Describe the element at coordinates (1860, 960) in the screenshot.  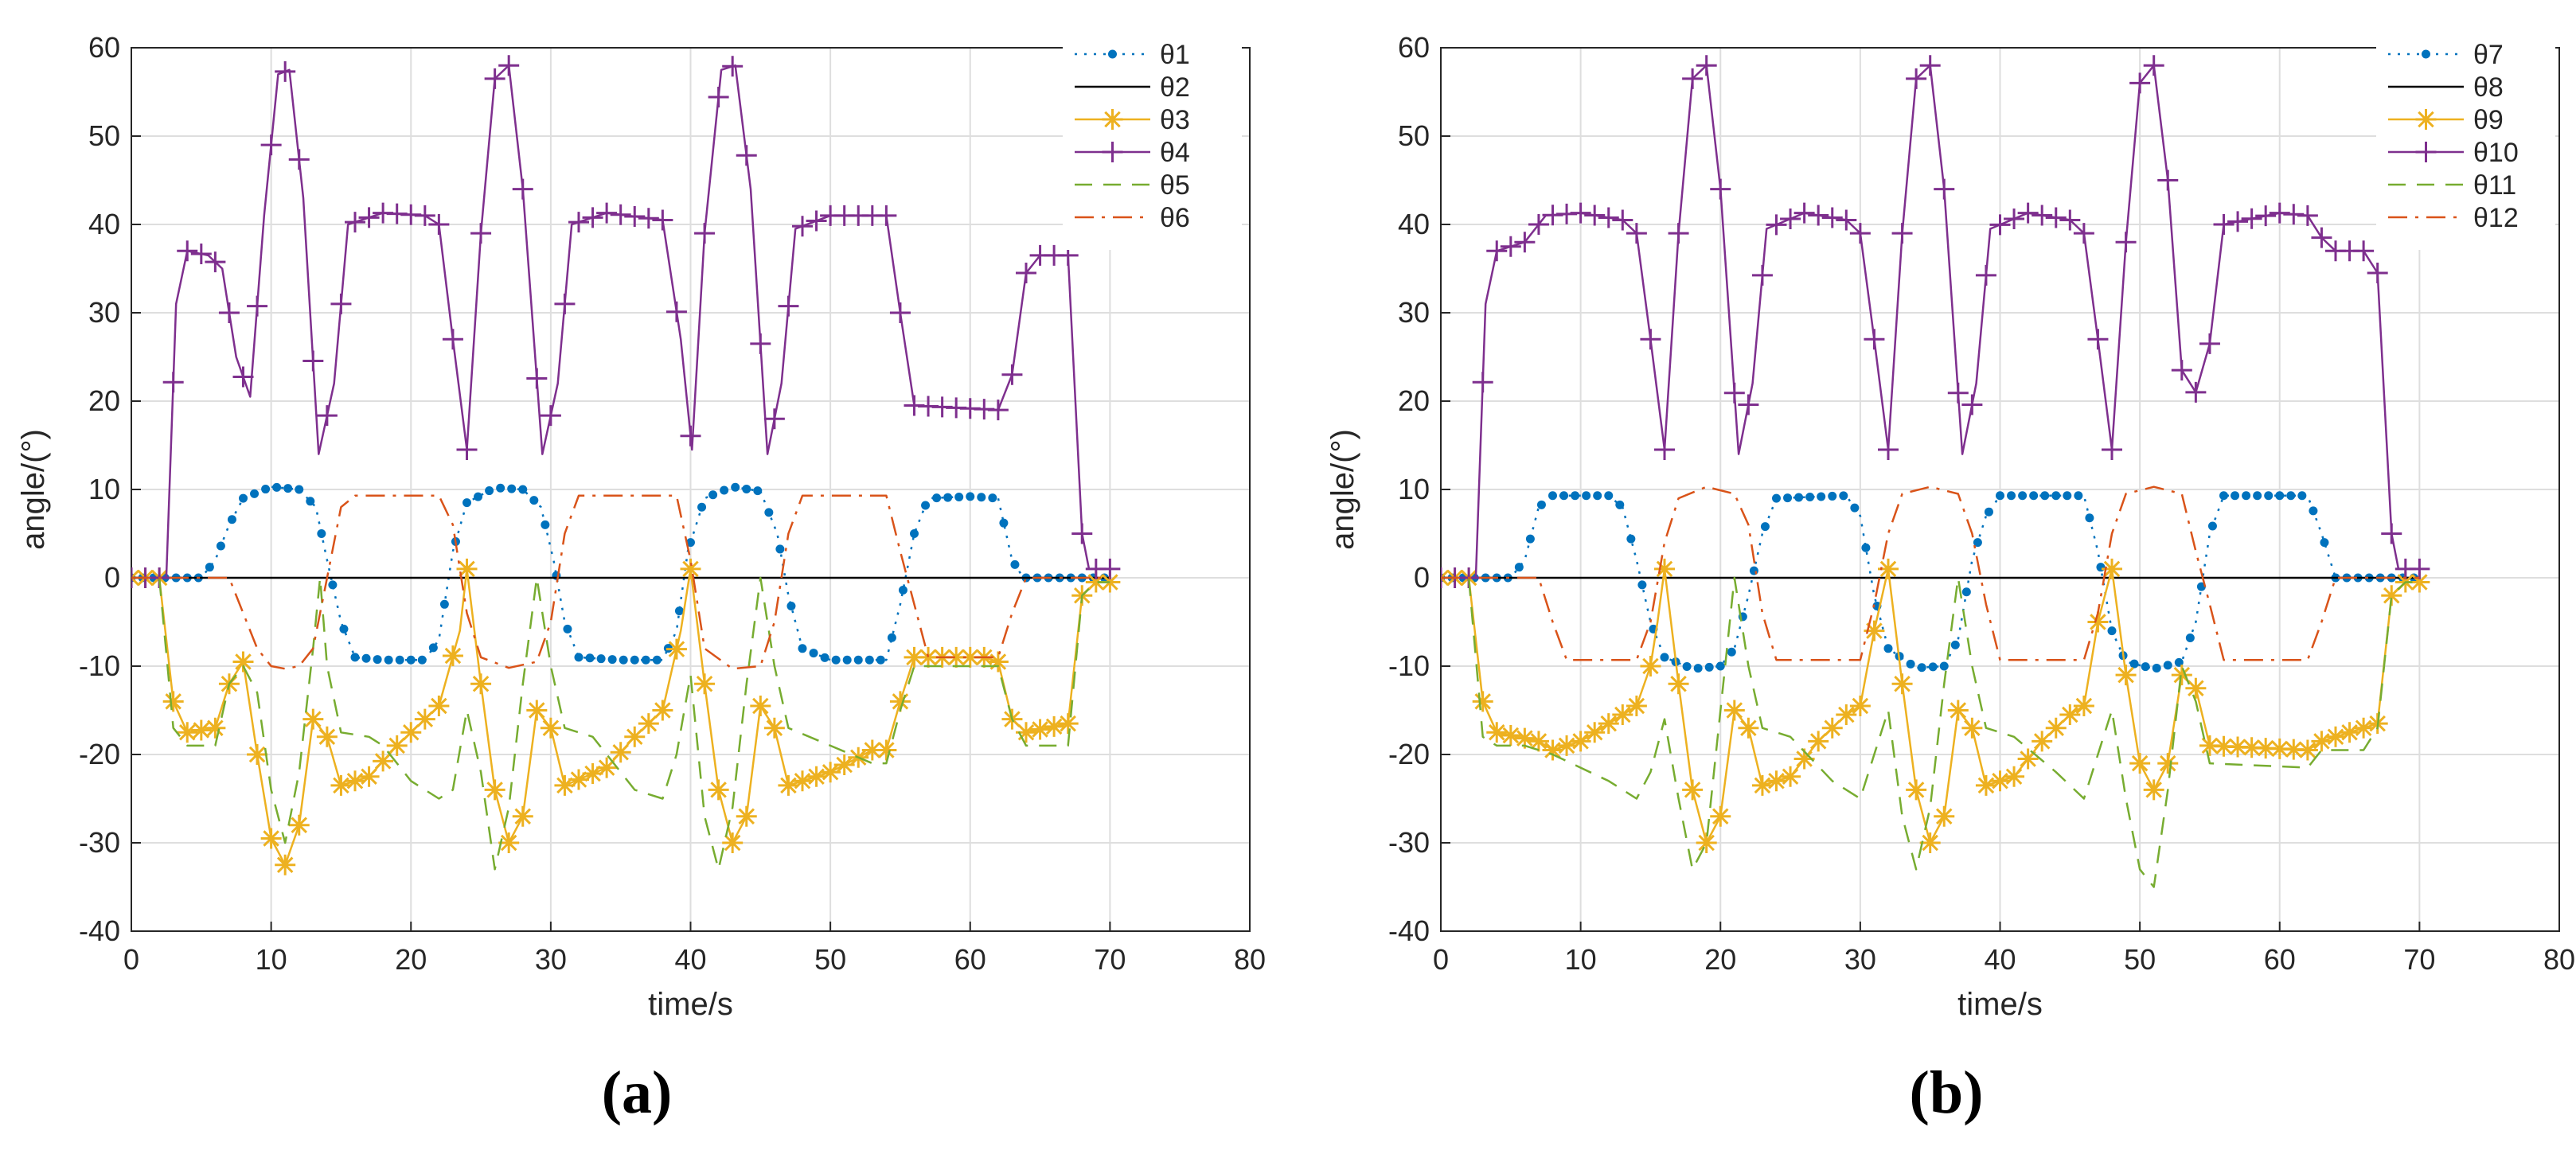
I see `x-tick-label: 30` at that location.